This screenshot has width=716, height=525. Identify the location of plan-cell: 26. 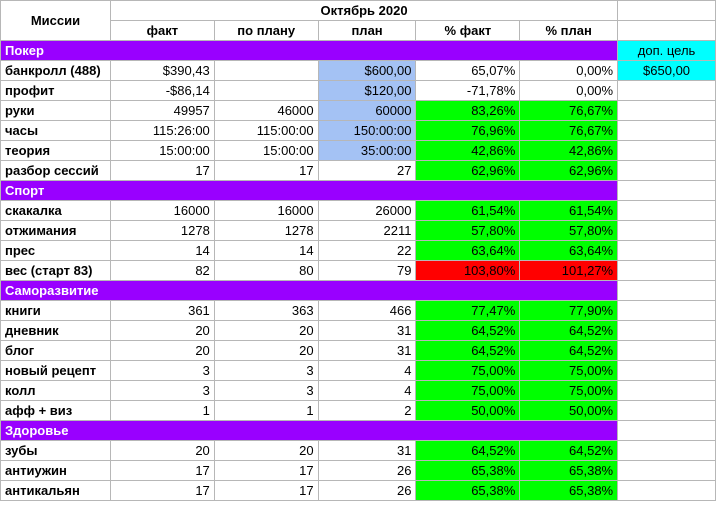
(367, 470).